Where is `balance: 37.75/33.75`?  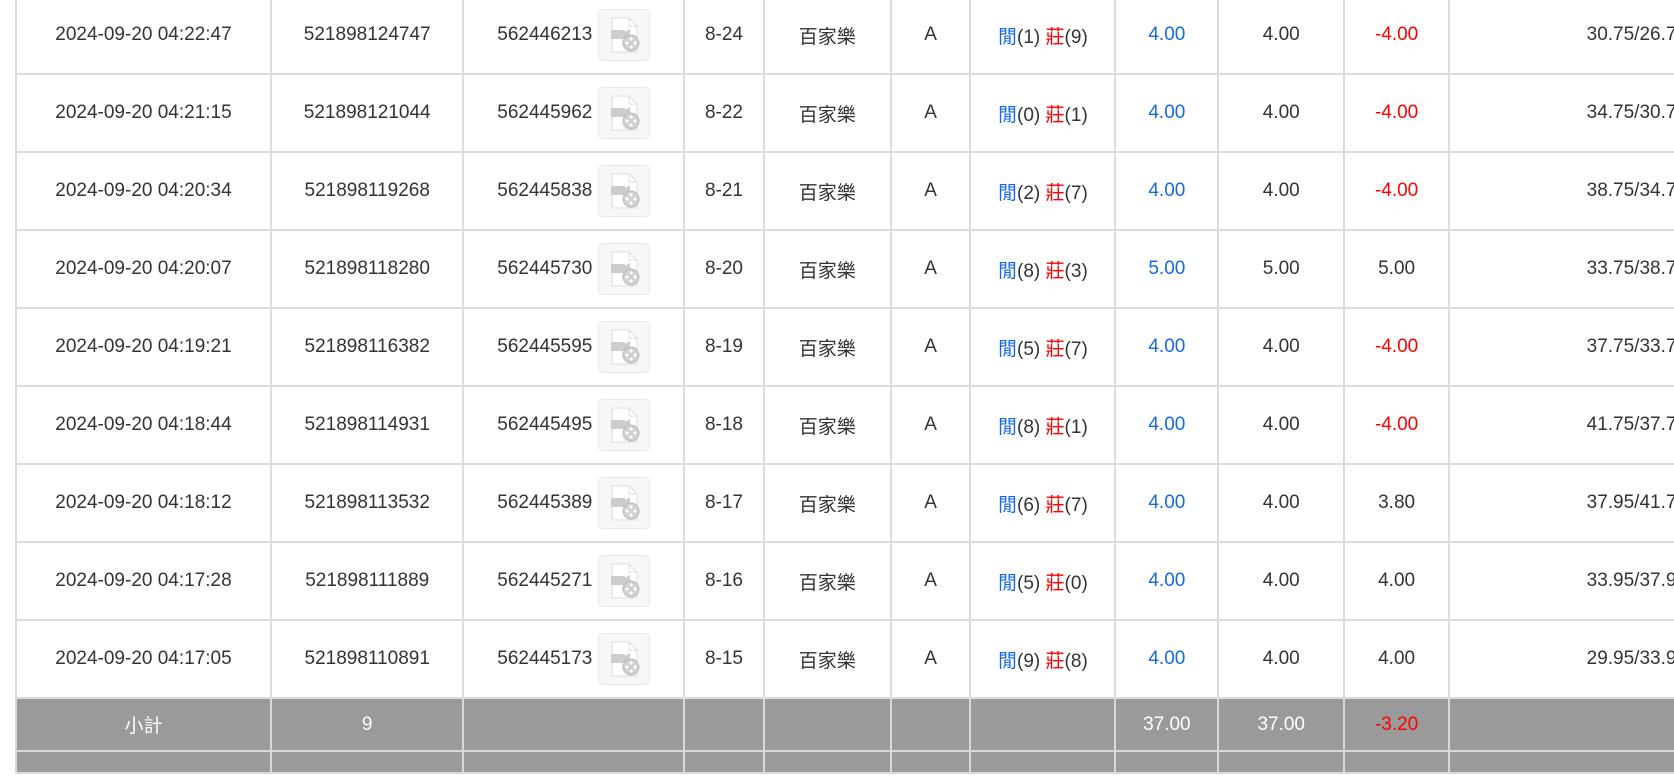
balance: 37.75/33.75 is located at coordinates (1561, 347).